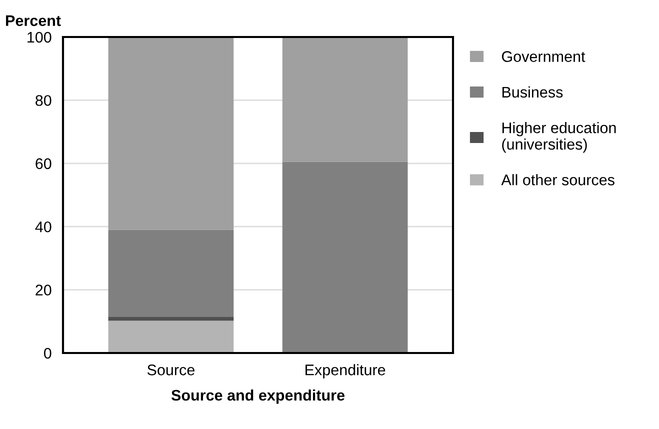 The image size is (659, 429). I want to click on legend-label: All other sources, so click(557, 180).